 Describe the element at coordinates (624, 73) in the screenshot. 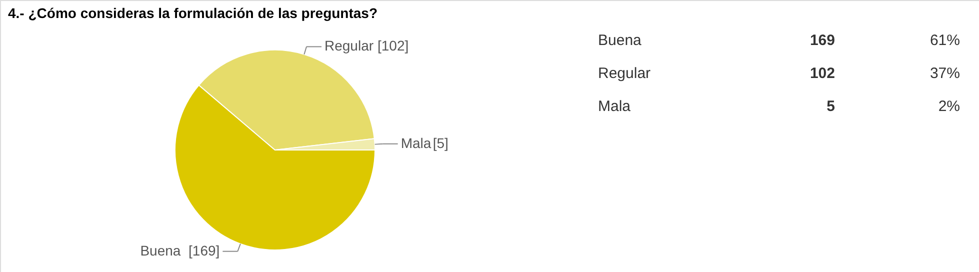

I see `text: Regular` at that location.